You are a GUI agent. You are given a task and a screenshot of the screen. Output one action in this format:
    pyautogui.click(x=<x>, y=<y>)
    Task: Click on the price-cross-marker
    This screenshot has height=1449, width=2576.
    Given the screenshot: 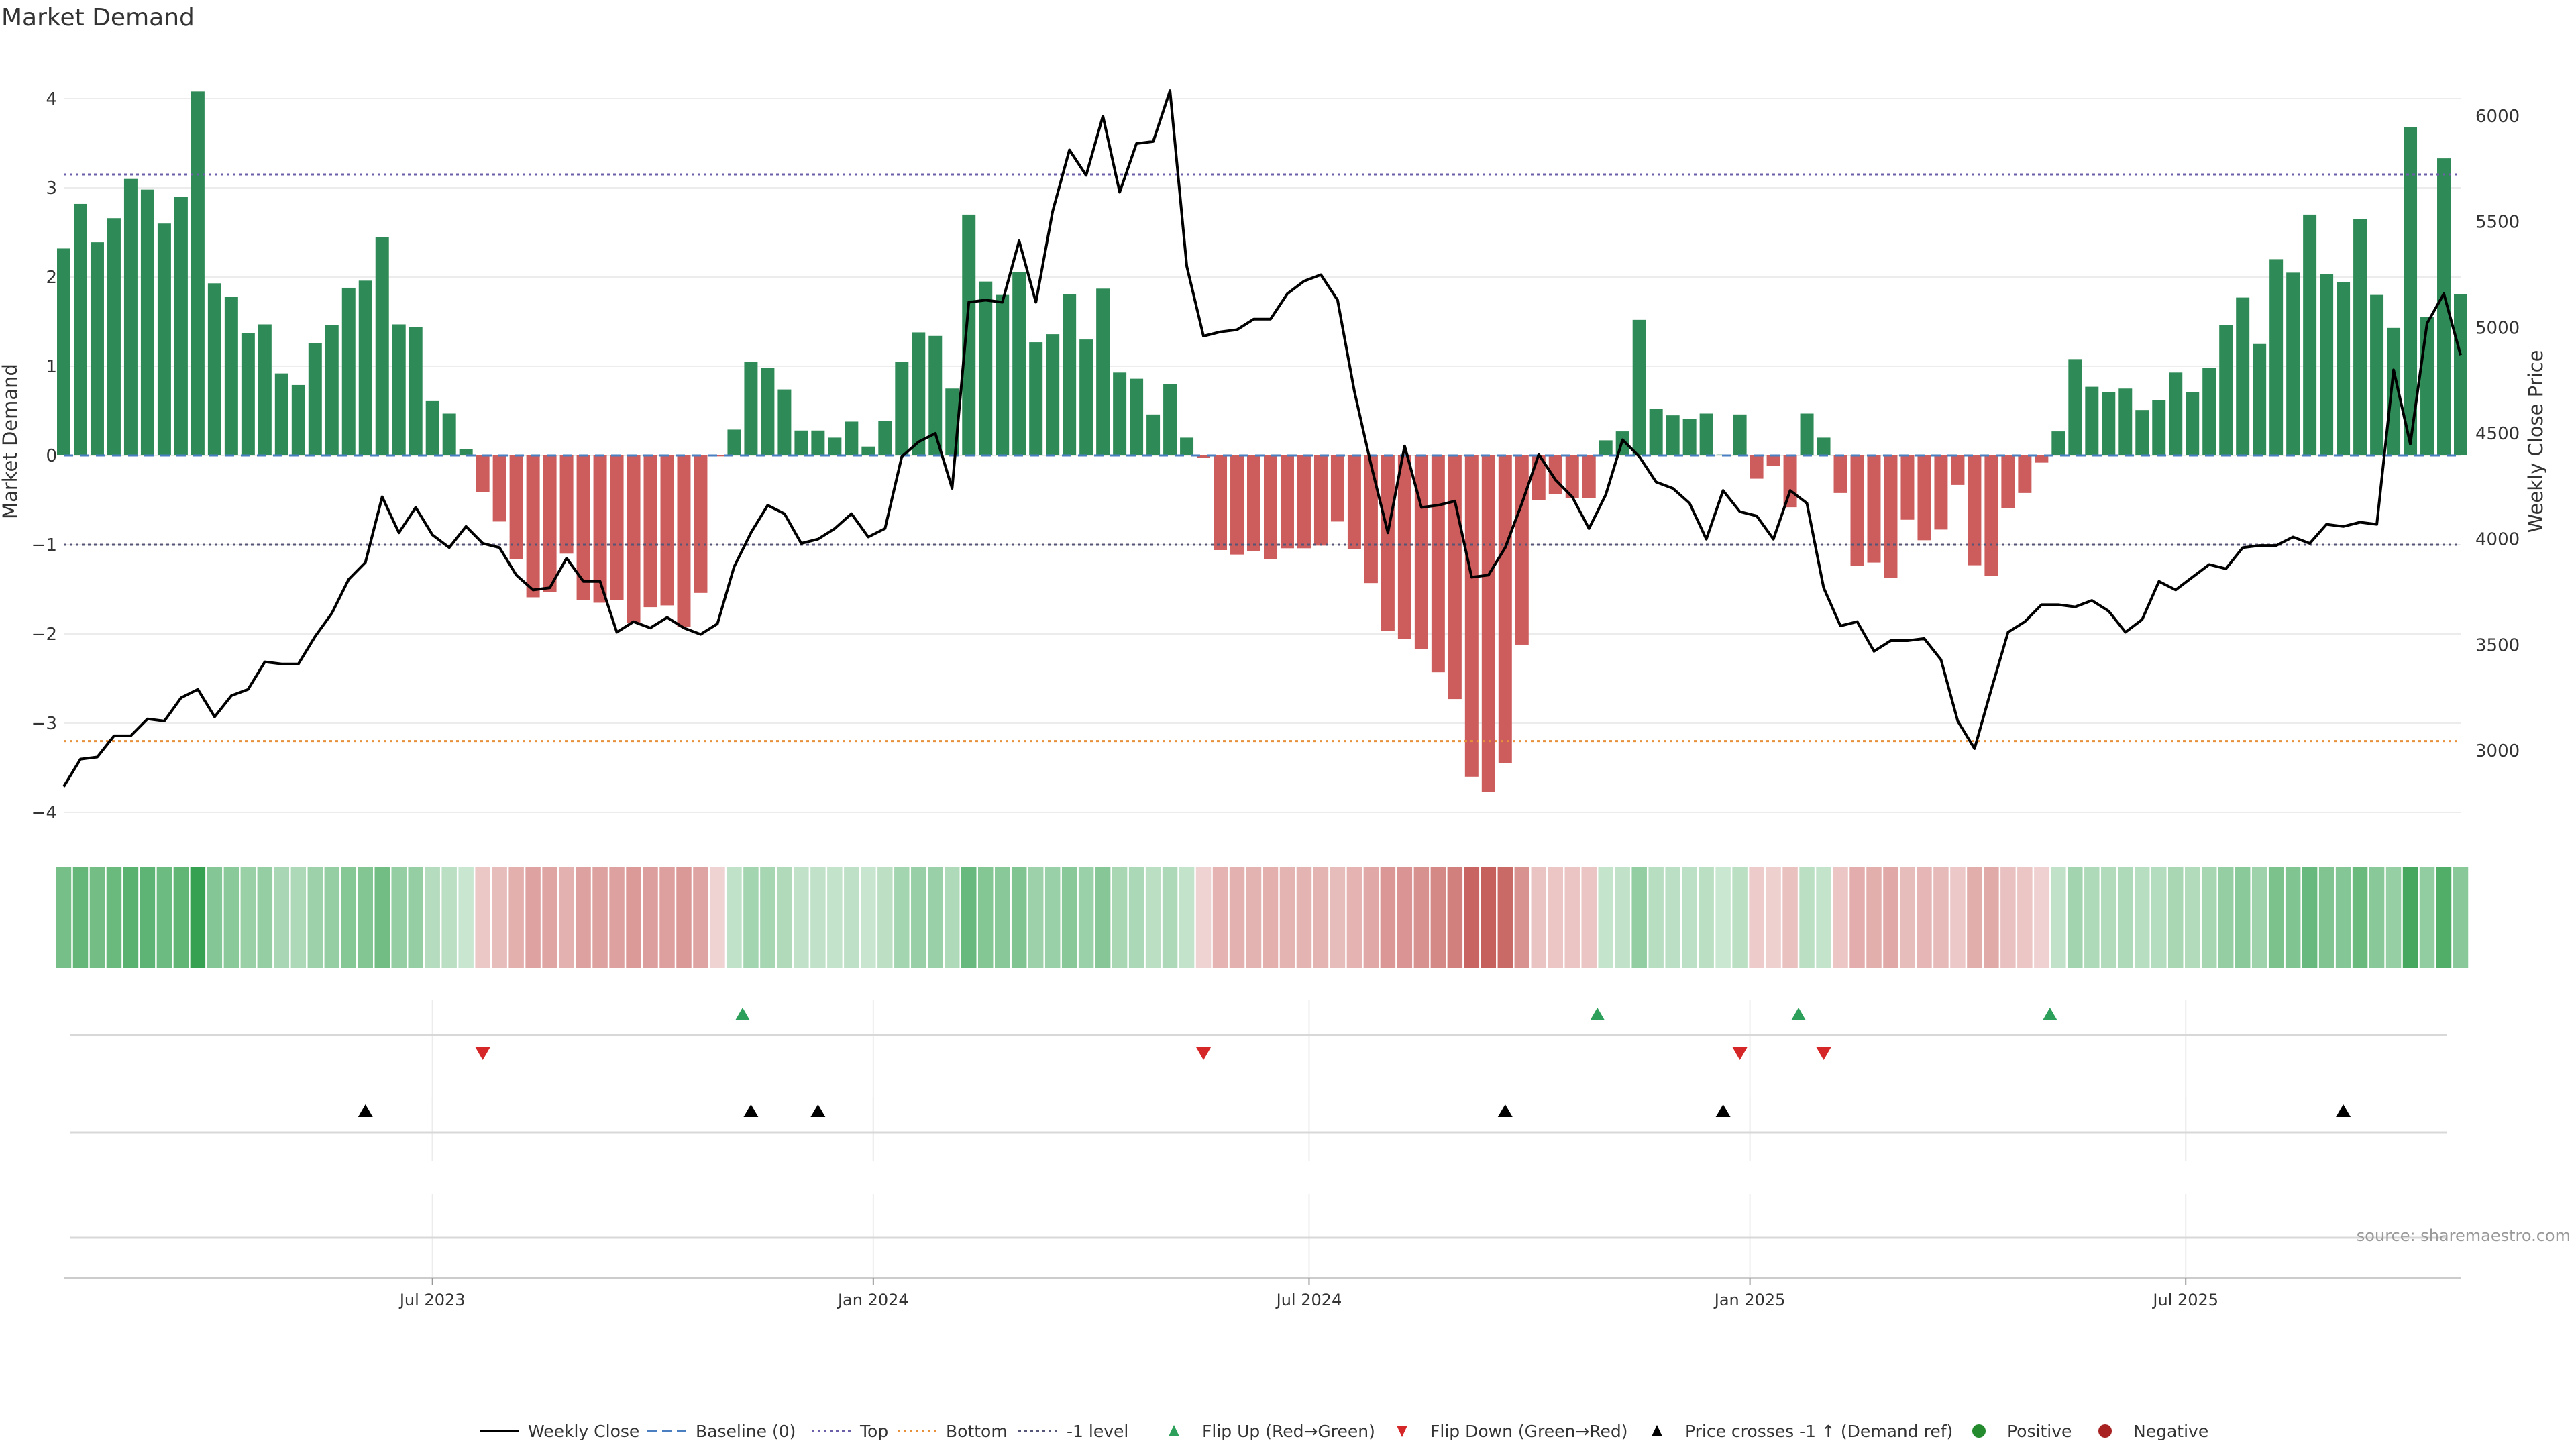 What is the action you would take?
    pyautogui.click(x=751, y=1110)
    